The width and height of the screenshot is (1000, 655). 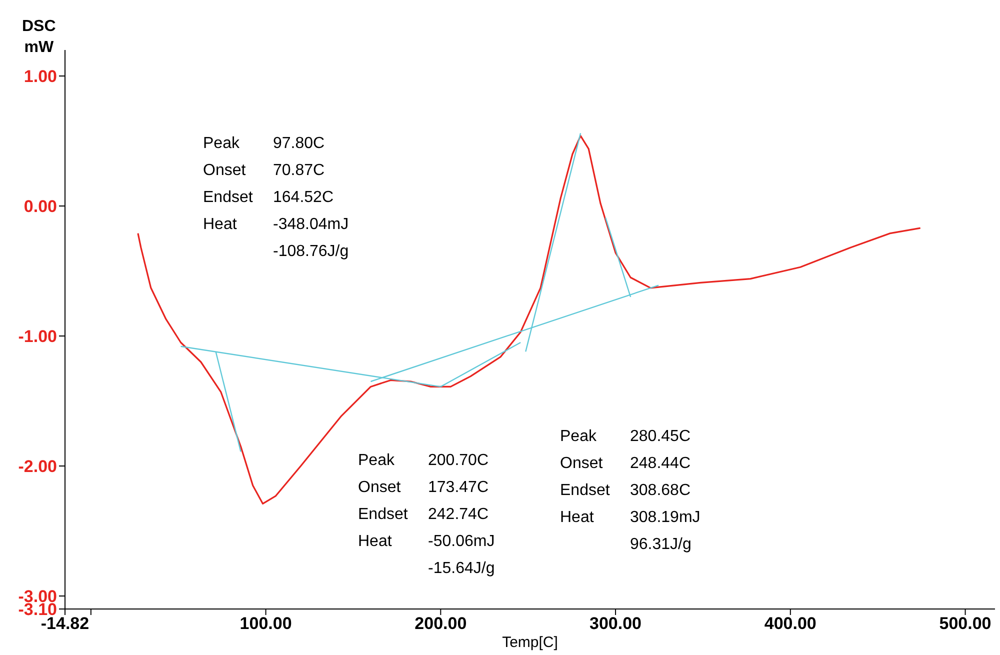 What do you see at coordinates (40, 76) in the screenshot?
I see `y-tick-label: 1.00` at bounding box center [40, 76].